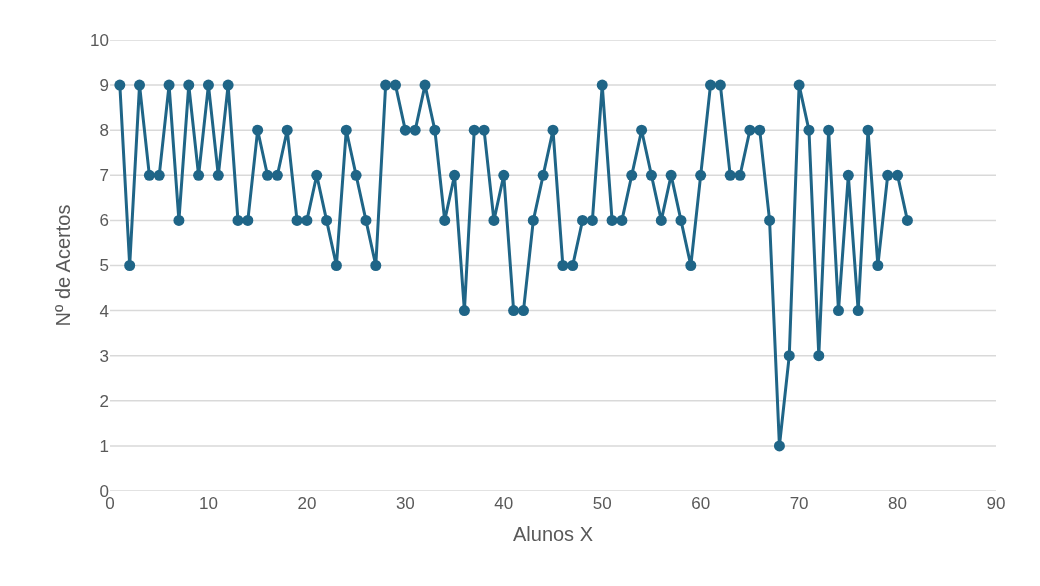 Image resolution: width=1040 pixels, height=586 pixels. Describe the element at coordinates (701, 503) in the screenshot. I see `x-tick-label: 60` at that location.